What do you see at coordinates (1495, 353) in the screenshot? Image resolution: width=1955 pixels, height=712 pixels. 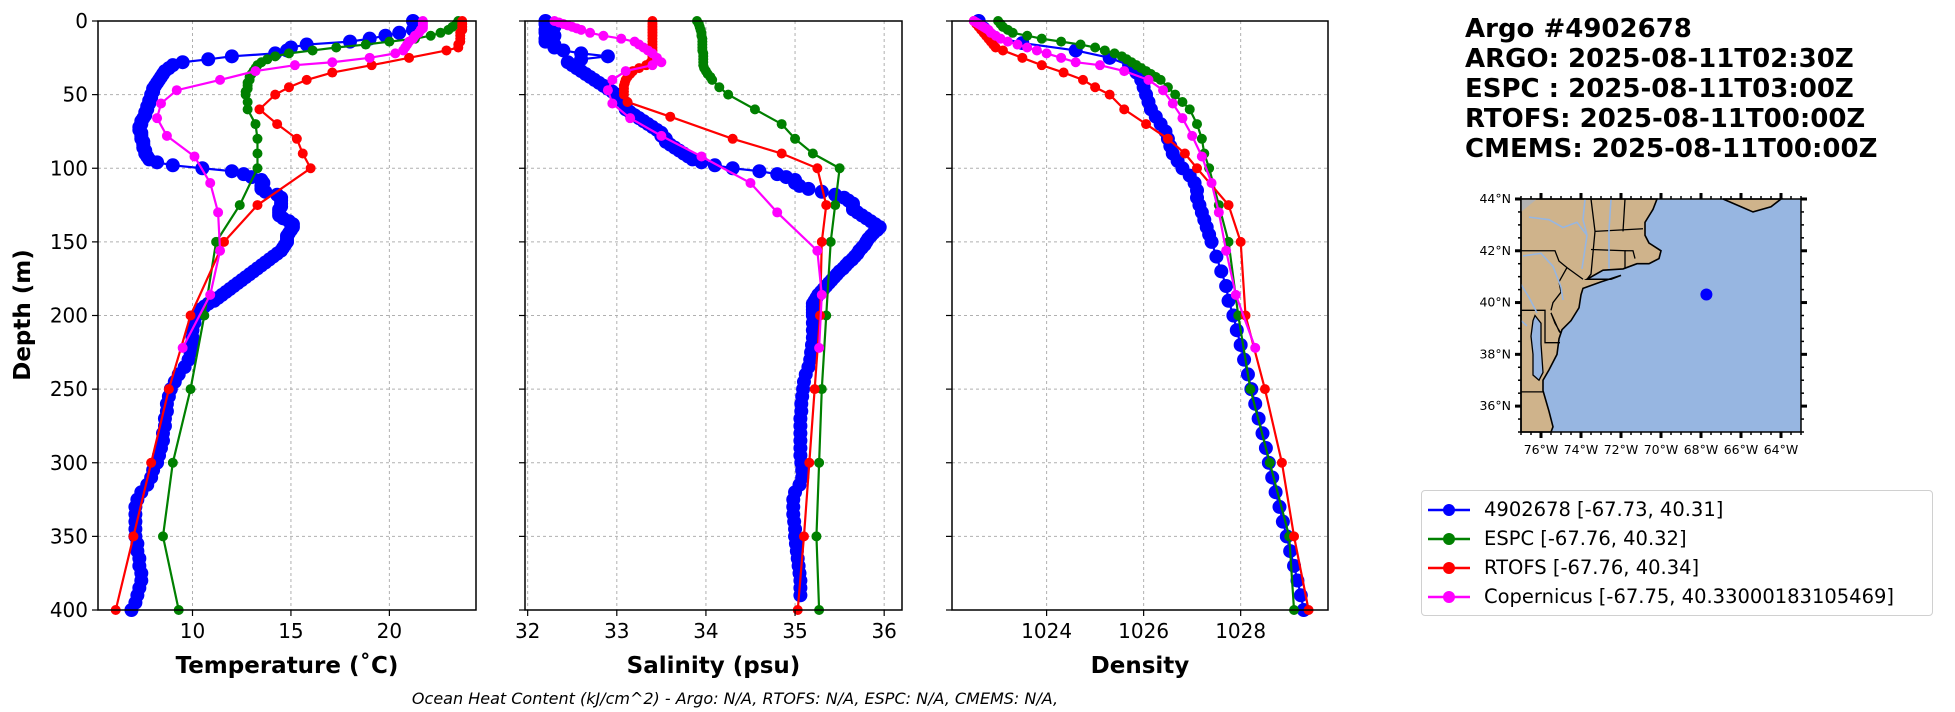 I see `map-lat-label: 38°N` at bounding box center [1495, 353].